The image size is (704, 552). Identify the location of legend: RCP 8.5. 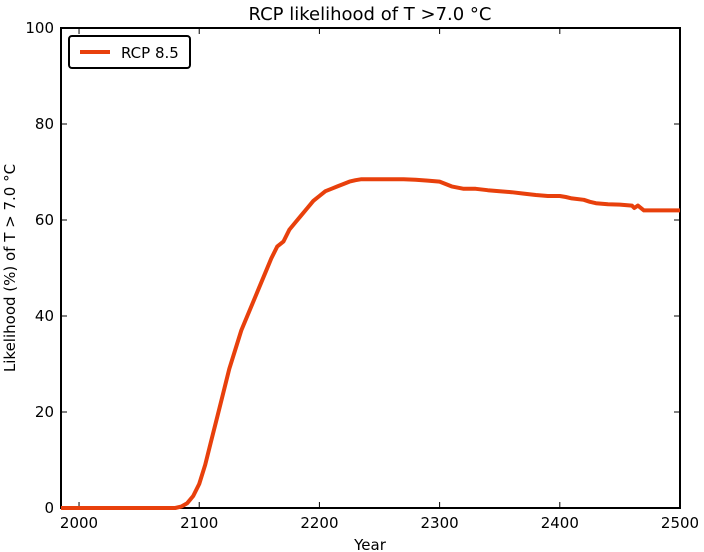
(129, 52).